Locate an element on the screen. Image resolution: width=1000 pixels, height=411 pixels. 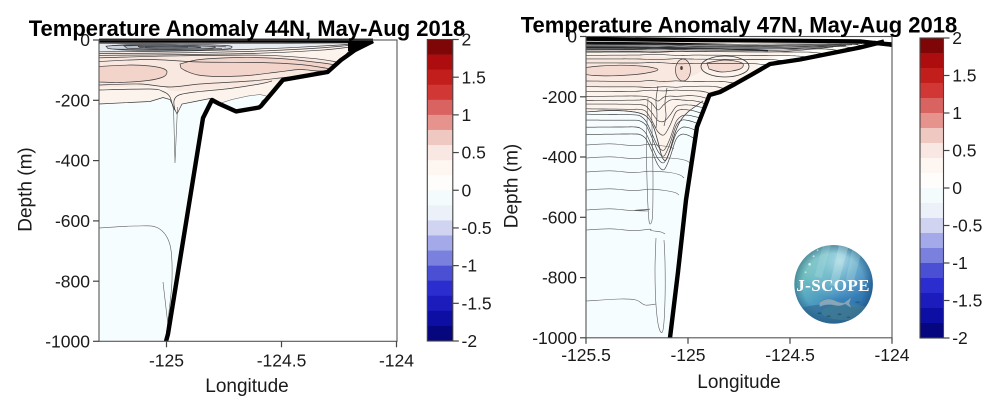
svg-text: J-SCOPE is located at coordinates (833, 285).